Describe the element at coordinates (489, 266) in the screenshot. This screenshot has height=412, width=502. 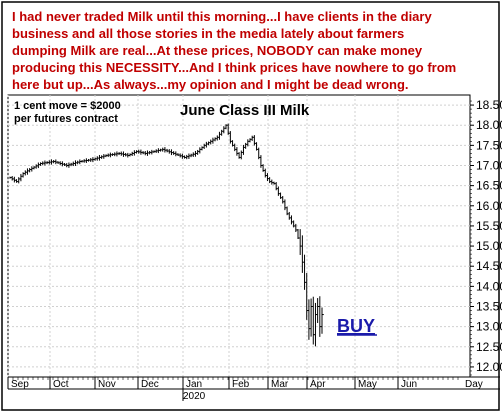
I see `y-tick-label: 14.50` at that location.